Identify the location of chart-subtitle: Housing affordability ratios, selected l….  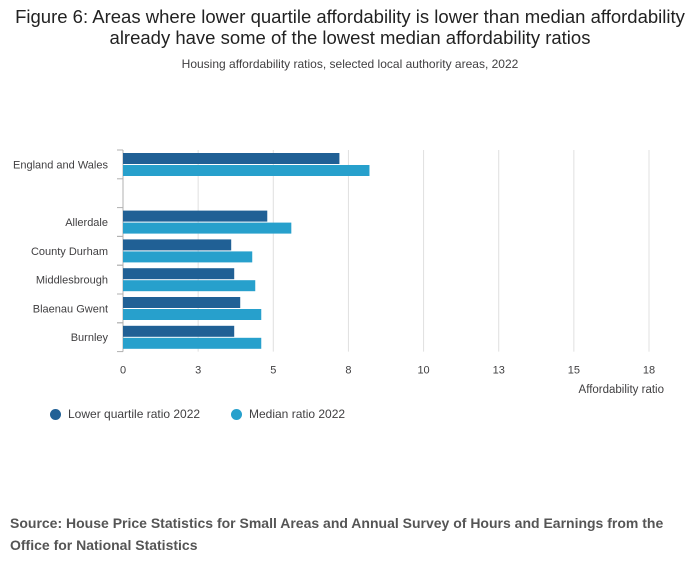
(350, 64).